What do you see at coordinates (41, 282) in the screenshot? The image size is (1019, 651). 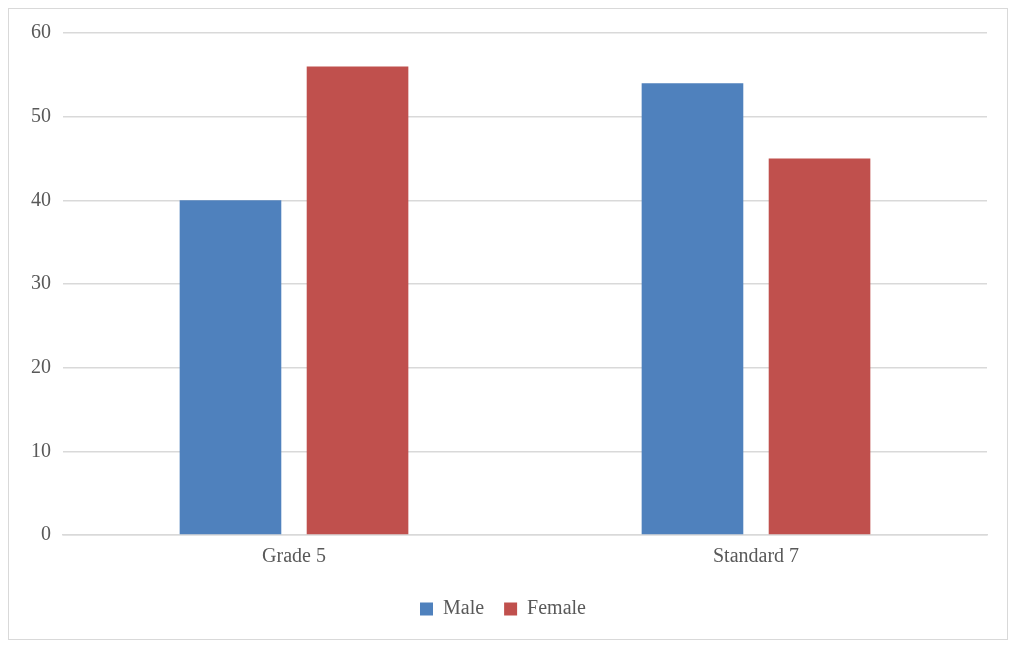 I see `y-tick-label: 30` at bounding box center [41, 282].